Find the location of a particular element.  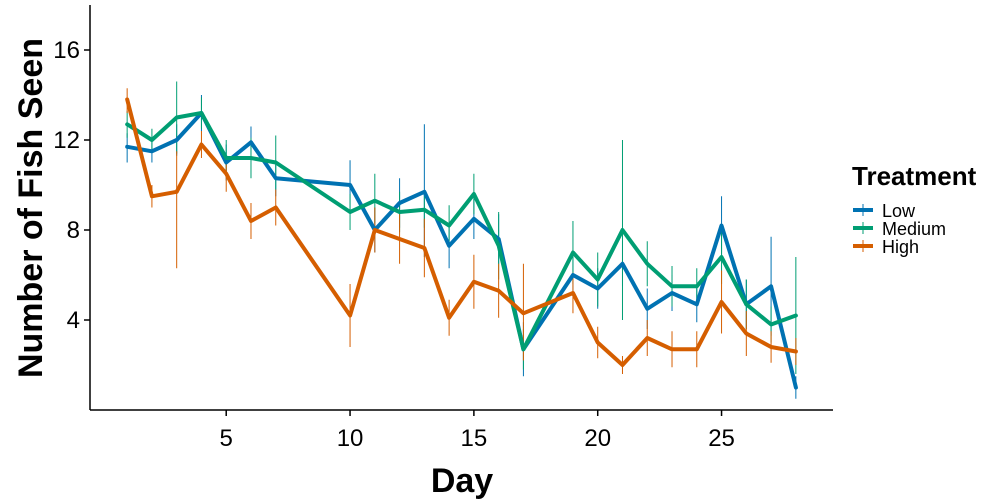

legend-label-low: Low is located at coordinates (899, 211).